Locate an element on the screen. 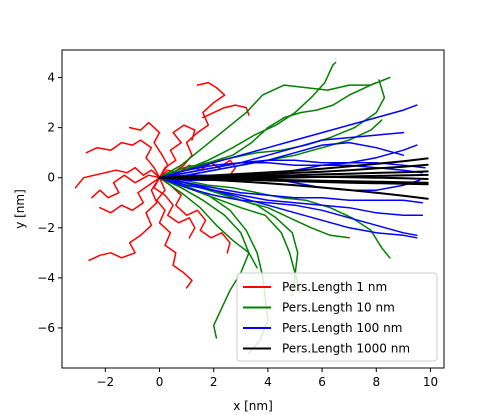  legend-label-3: Pers.Length 100 nm is located at coordinates (342, 328).